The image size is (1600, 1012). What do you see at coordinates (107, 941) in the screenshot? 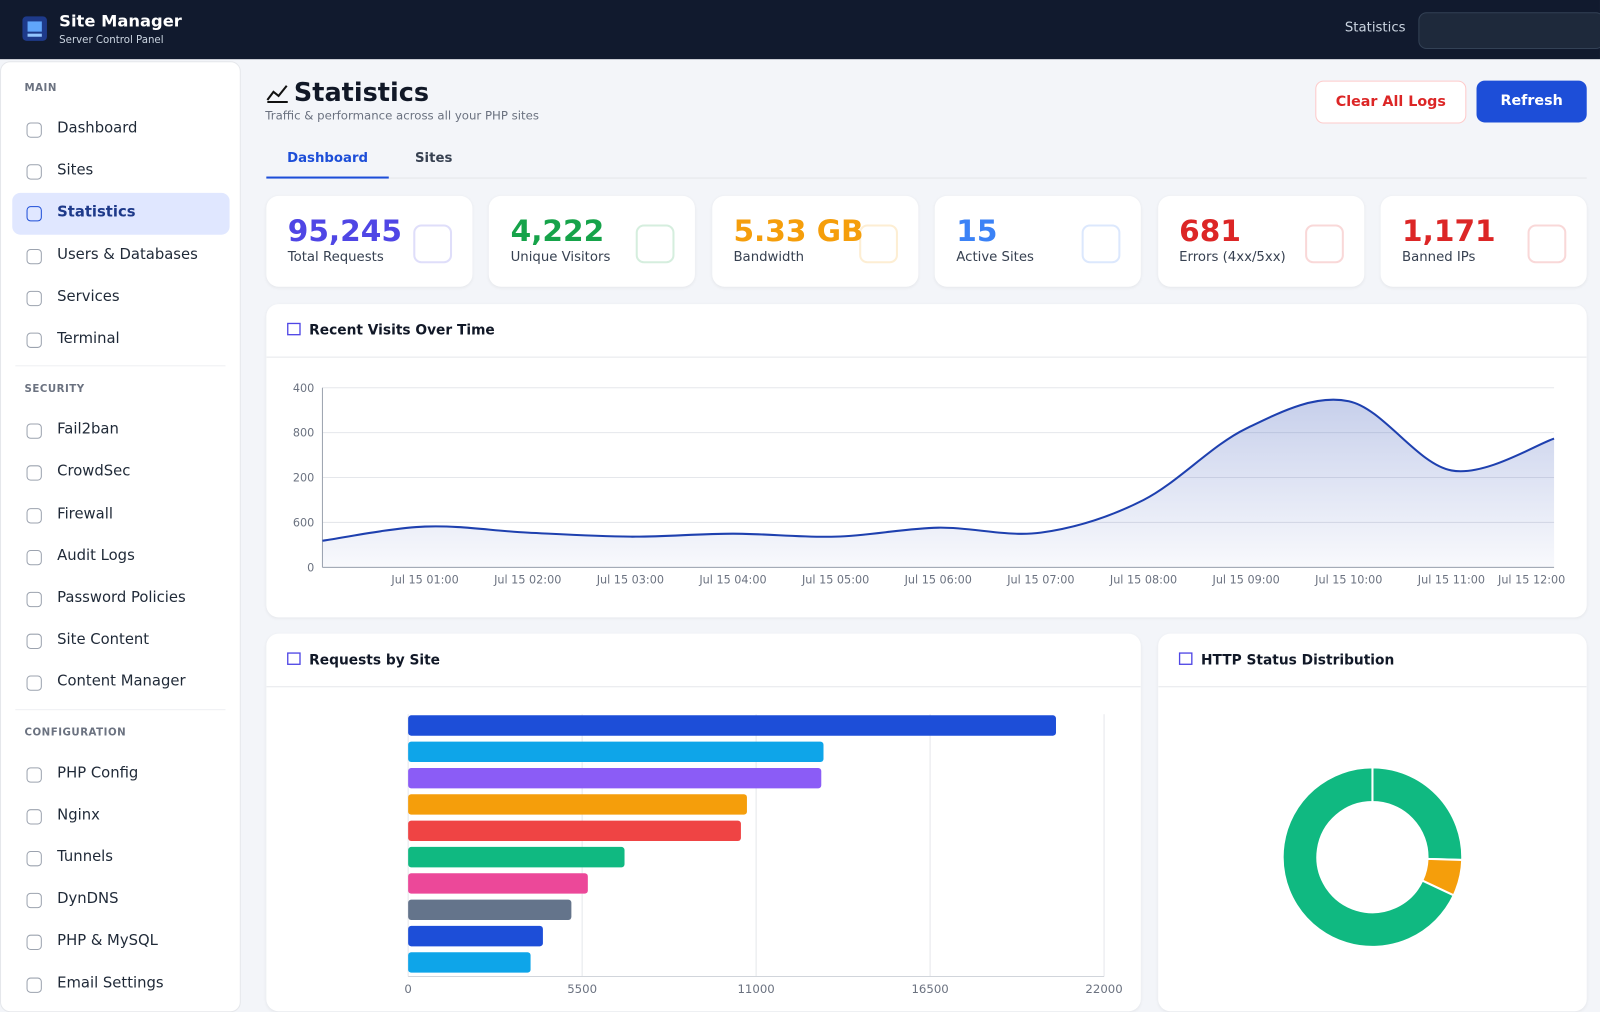
I see `nav-label: PHP & MySQL` at bounding box center [107, 941].